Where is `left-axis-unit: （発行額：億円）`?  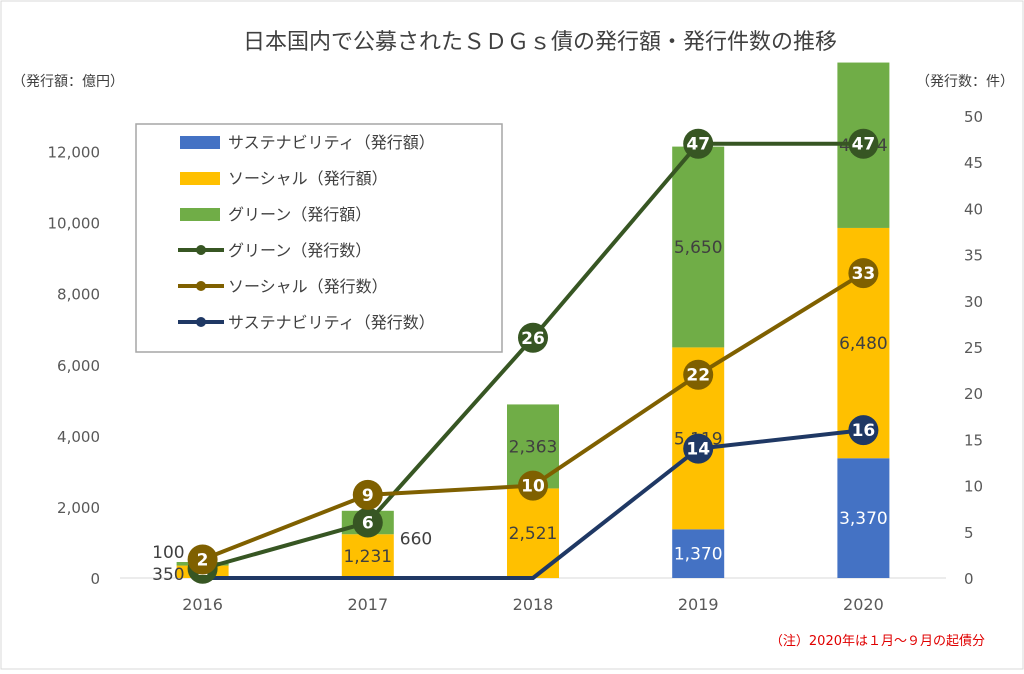
left-axis-unit: （発行額：億円） is located at coordinates (68, 82).